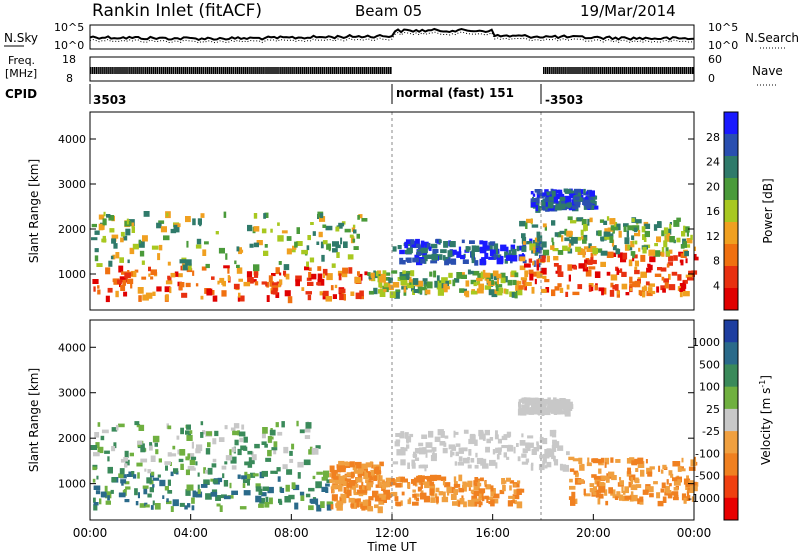 This screenshot has width=800, height=554. I want to click on cpid-segment-2: normal (fast) 151, so click(455, 93).